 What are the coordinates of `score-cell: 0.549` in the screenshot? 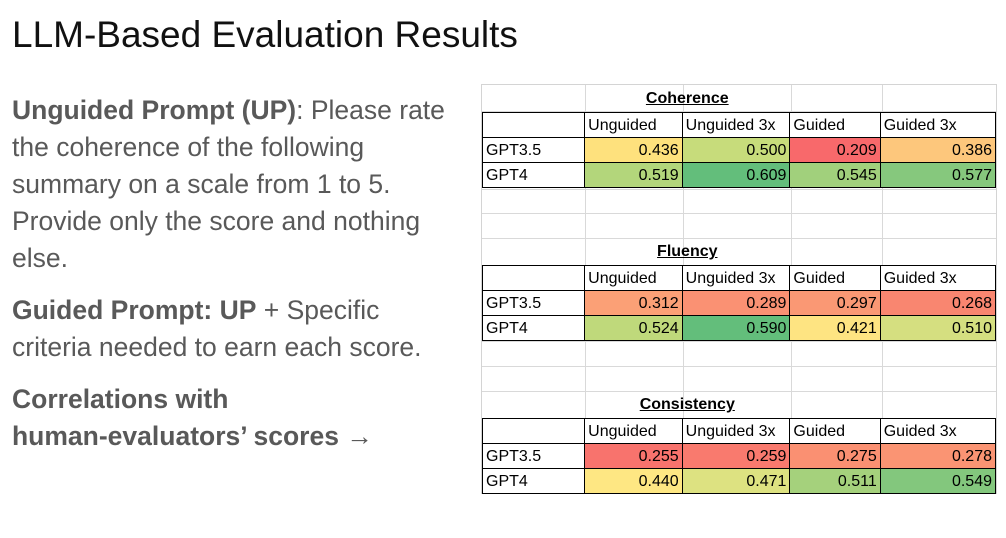 It's located at (938, 481).